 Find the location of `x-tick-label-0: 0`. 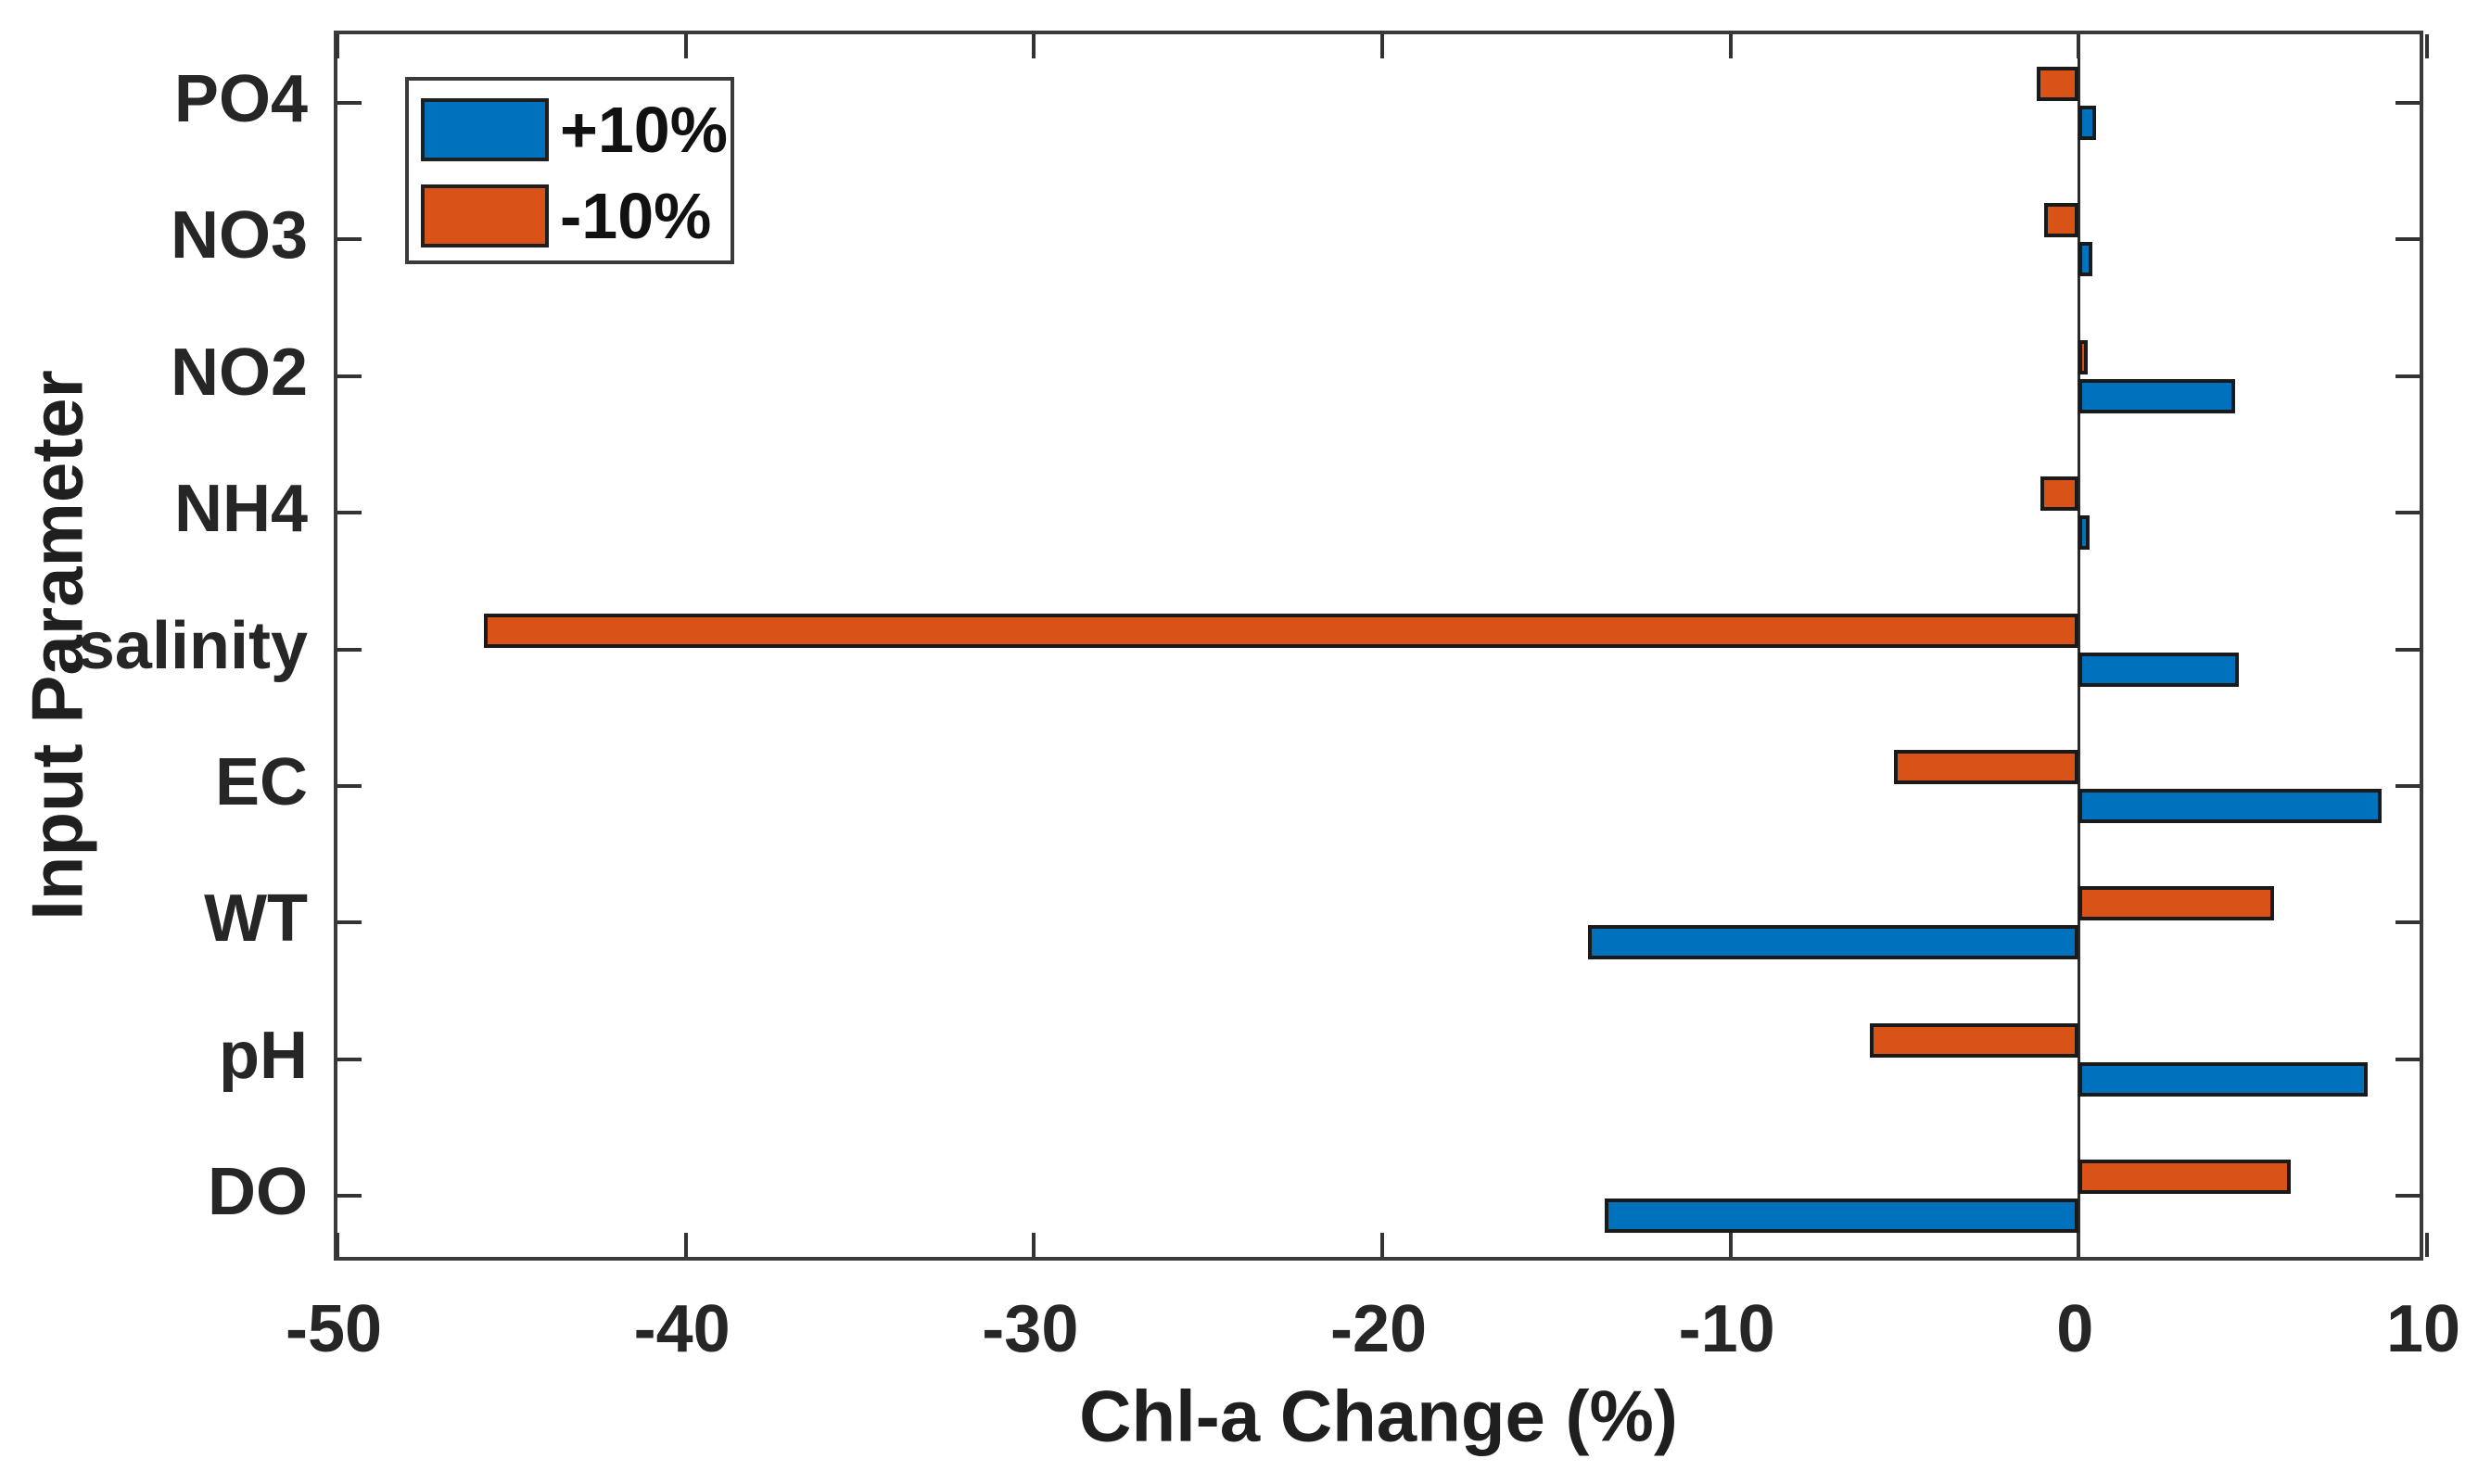

x-tick-label-0: 0 is located at coordinates (2075, 1329).